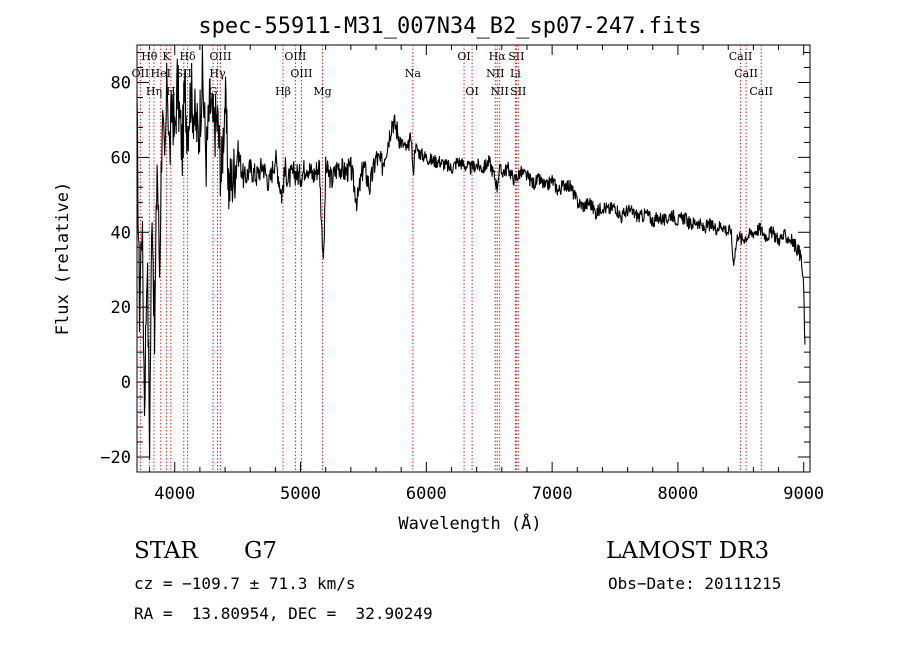  Describe the element at coordinates (413, 73) in the screenshot. I see `line-label-Na: Na` at that location.